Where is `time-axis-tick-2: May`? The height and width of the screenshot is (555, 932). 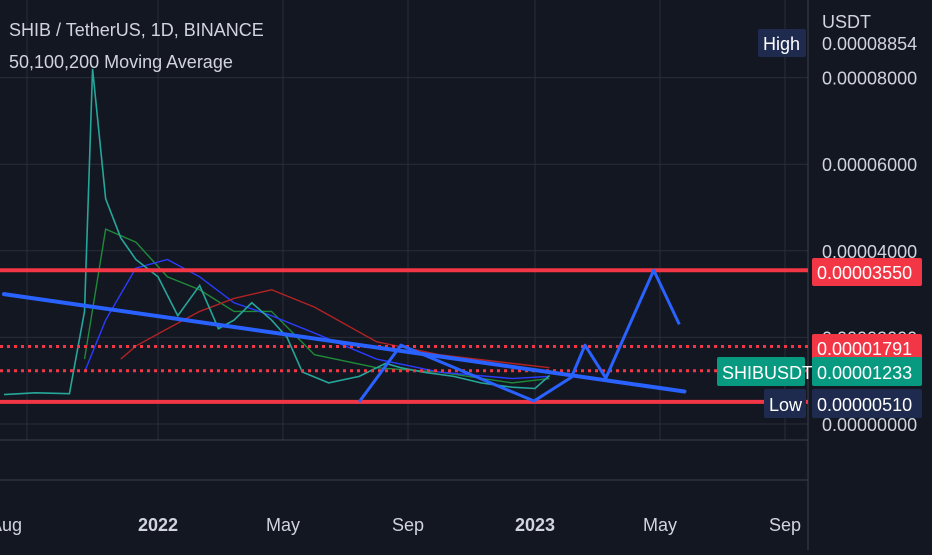 time-axis-tick-2: May is located at coordinates (283, 525).